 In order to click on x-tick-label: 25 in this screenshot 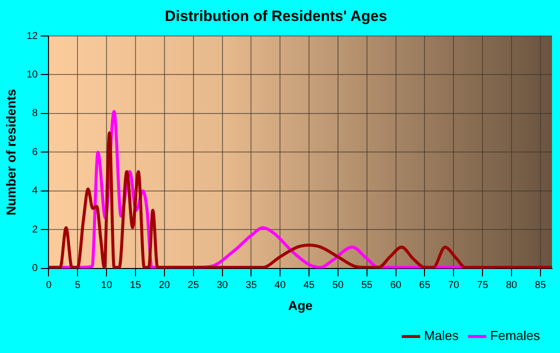, I will do `click(194, 286)`.